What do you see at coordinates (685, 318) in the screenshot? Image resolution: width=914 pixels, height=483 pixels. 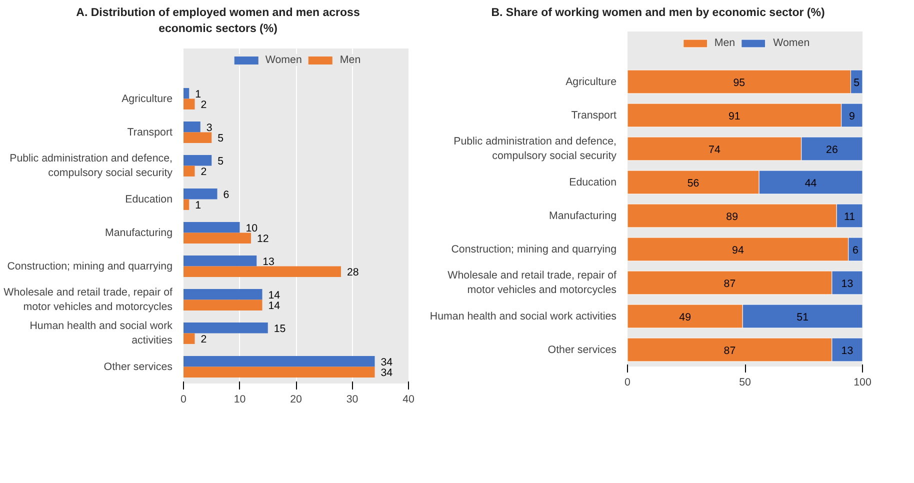 I see `data-label: 49` at bounding box center [685, 318].